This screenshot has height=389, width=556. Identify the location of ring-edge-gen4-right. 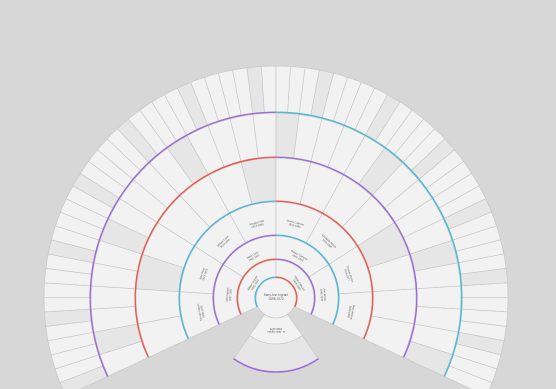
(324, 270).